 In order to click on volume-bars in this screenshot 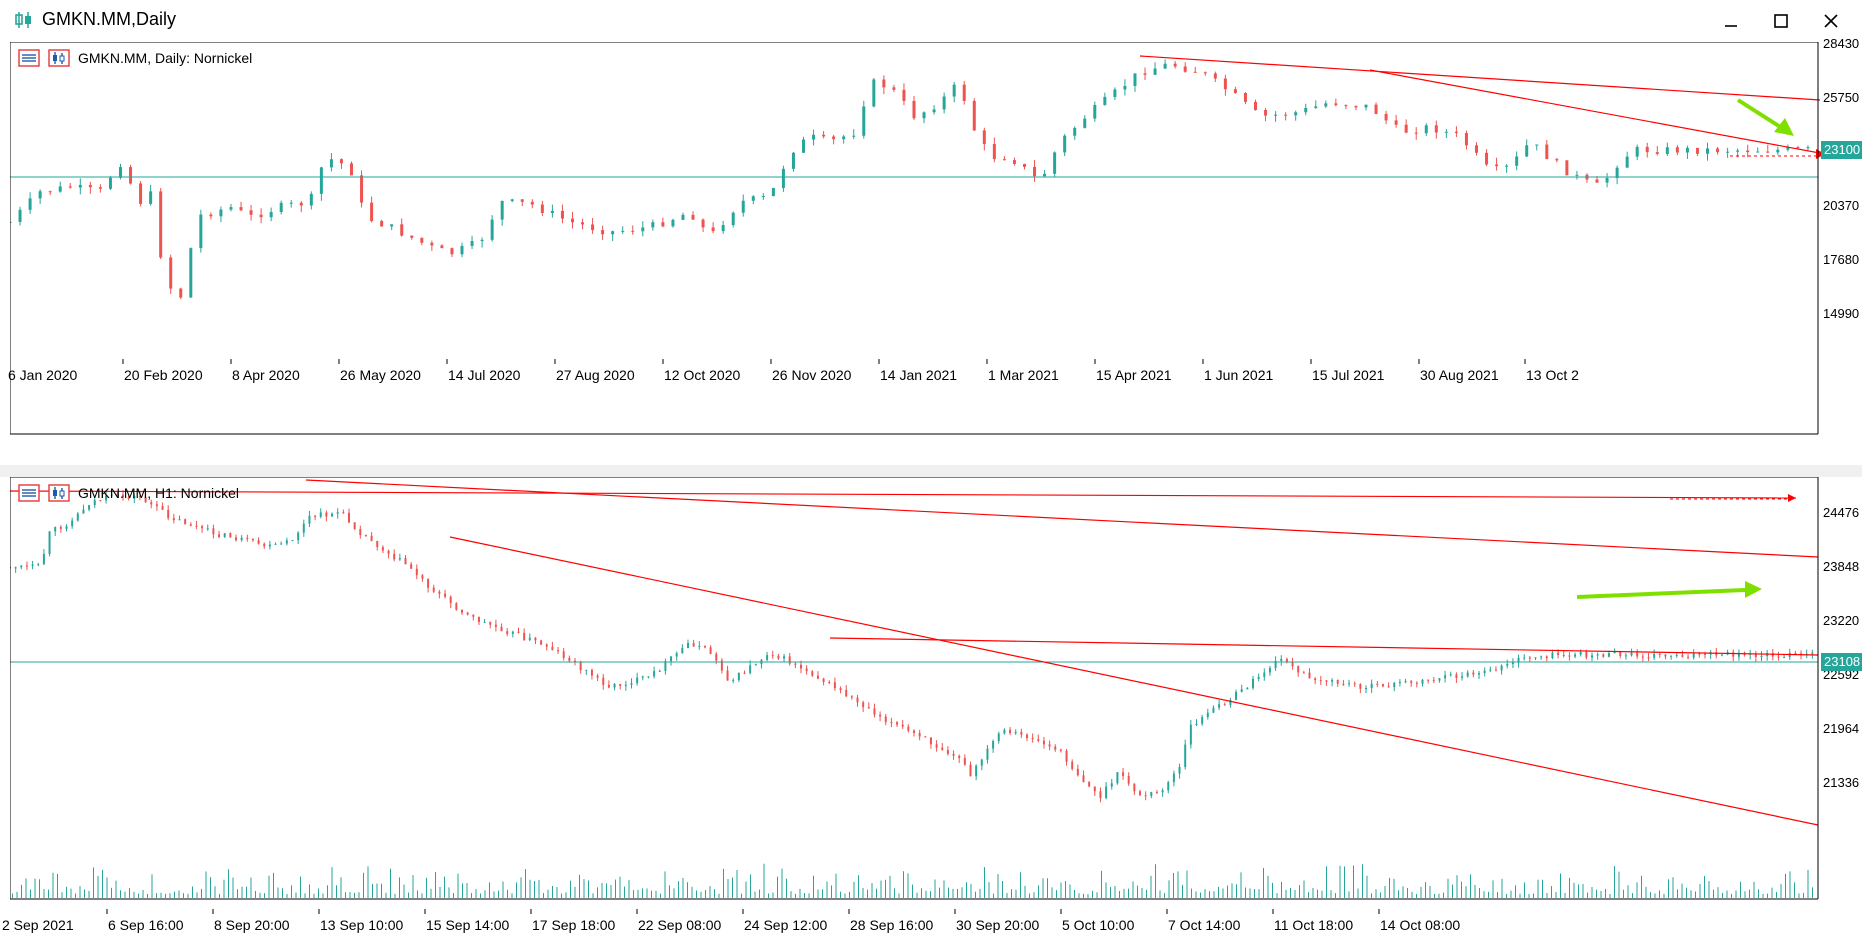, I will do `click(912, 880)`.